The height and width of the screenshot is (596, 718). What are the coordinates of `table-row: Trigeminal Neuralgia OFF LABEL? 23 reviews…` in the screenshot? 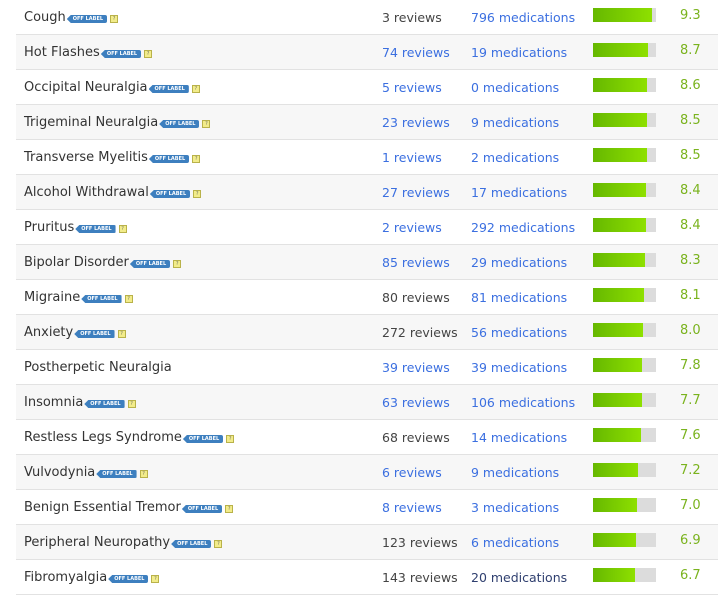 It's located at (367, 122).